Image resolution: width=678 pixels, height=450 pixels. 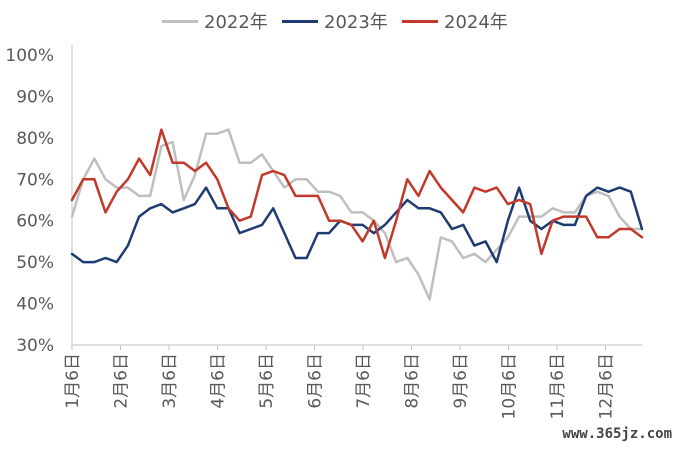 What do you see at coordinates (476, 22) in the screenshot?
I see `legend-label-2024: 2024年` at bounding box center [476, 22].